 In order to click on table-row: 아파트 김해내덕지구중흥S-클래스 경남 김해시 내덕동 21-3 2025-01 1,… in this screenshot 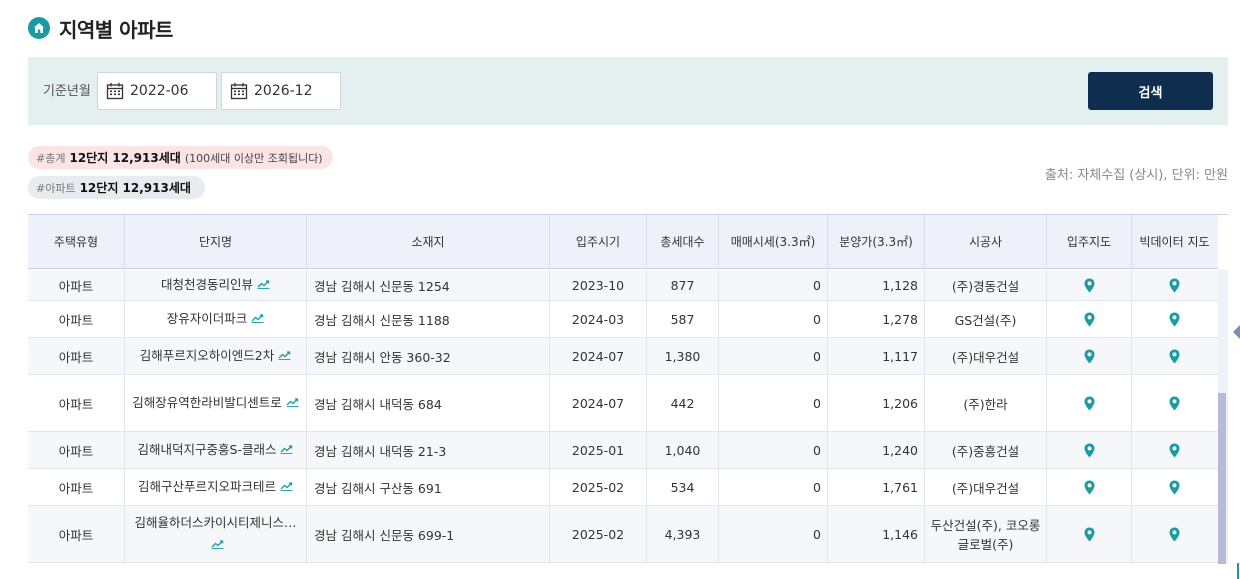, I will do `click(623, 450)`.